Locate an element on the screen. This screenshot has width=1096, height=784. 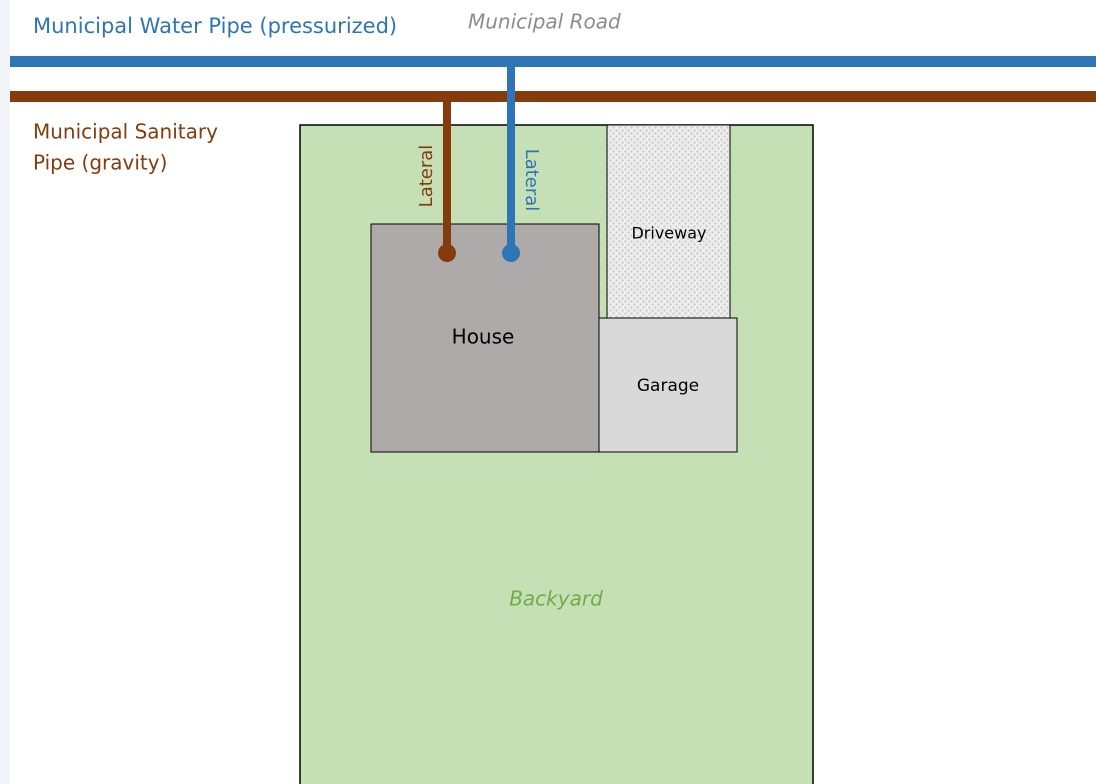
driveway-label: Driveway is located at coordinates (668, 233).